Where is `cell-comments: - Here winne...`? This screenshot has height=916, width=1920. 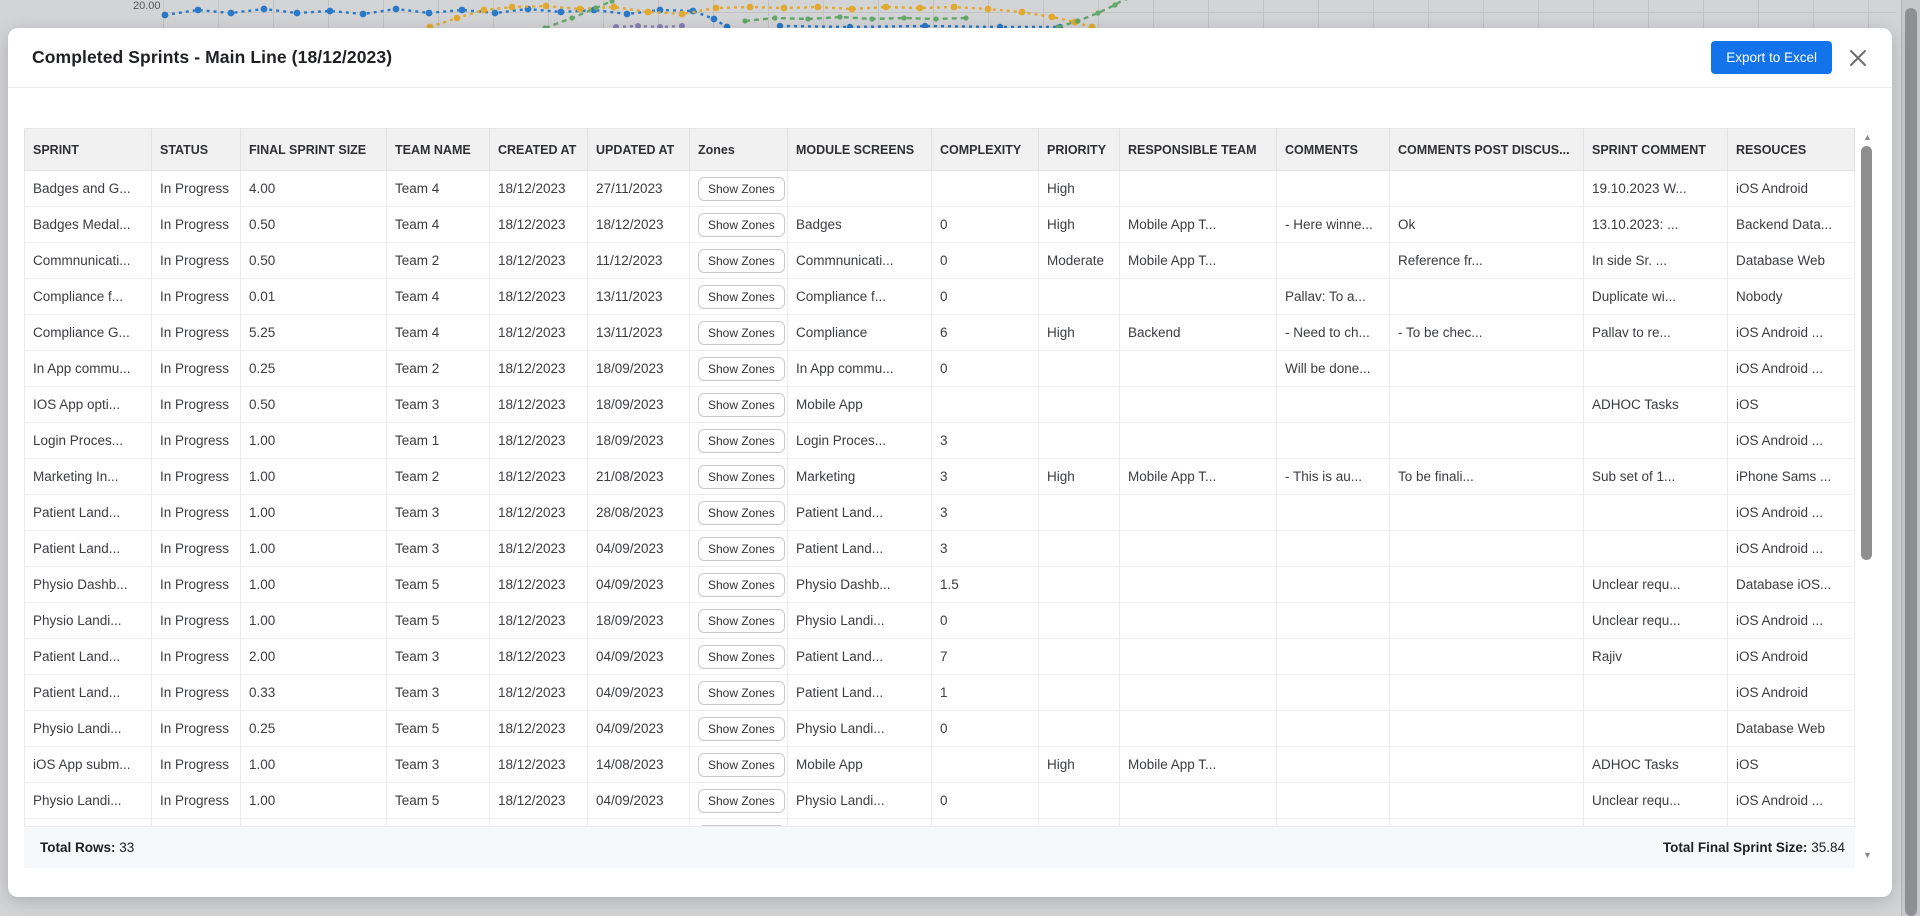 cell-comments: - Here winne... is located at coordinates (1333, 224).